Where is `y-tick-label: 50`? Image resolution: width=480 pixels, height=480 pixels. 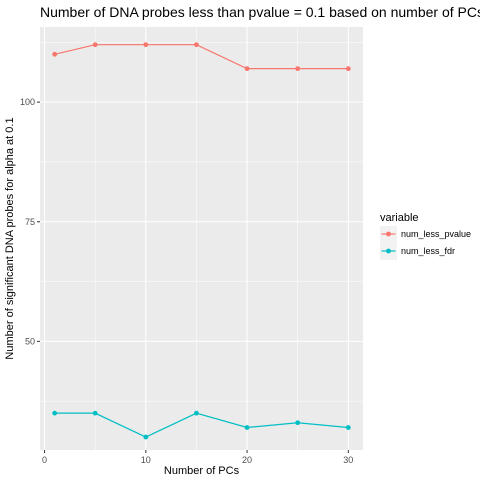
y-tick-label: 50 is located at coordinates (30, 341).